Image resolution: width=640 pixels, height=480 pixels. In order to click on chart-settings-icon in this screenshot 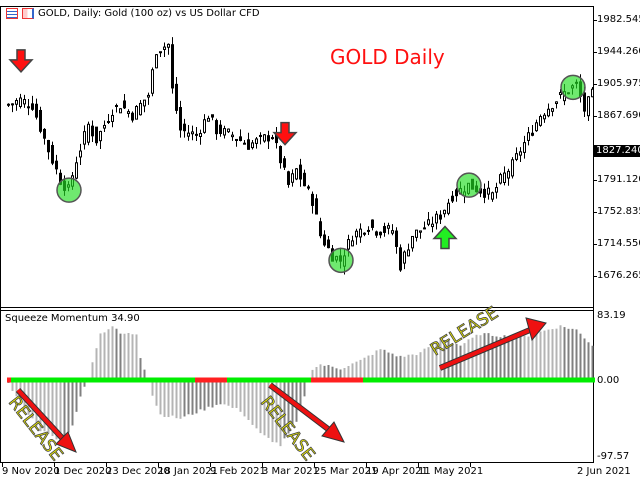, I will do `click(28, 13)`.